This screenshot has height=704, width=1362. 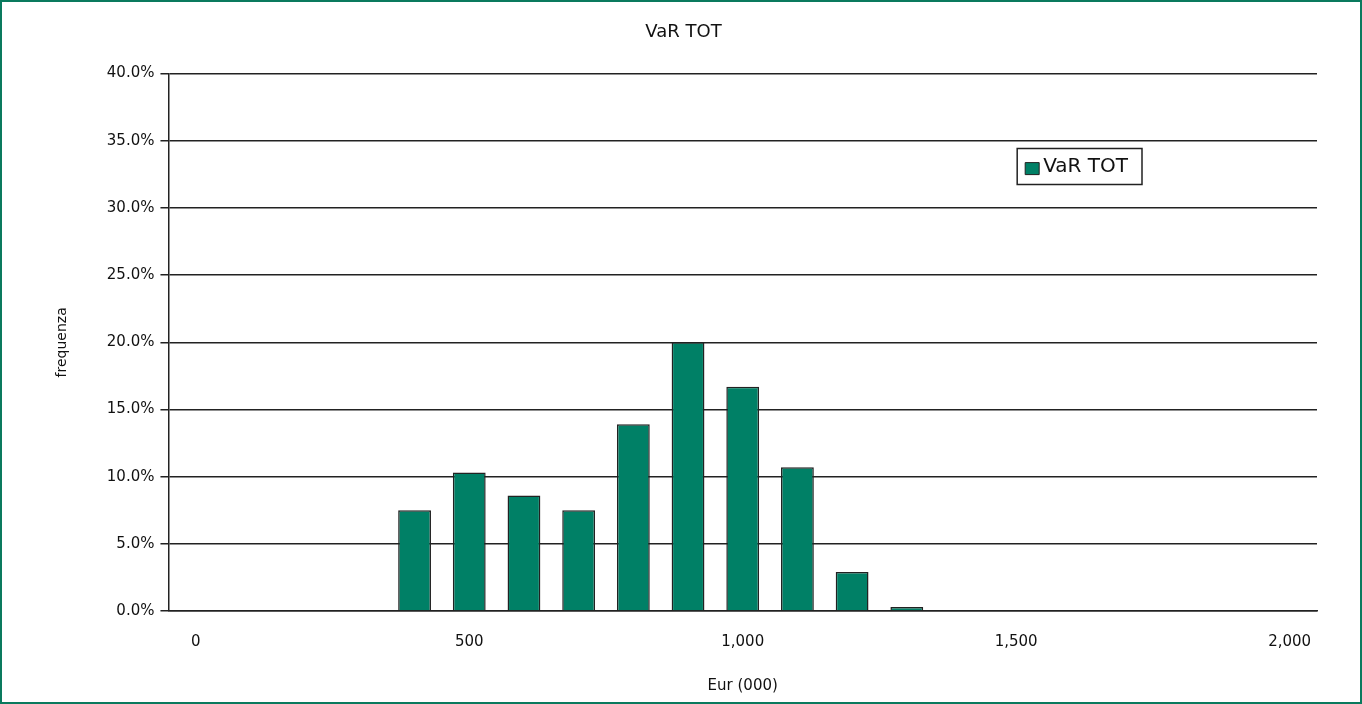 I want to click on x-tick-label: 500, so click(x=469, y=640).